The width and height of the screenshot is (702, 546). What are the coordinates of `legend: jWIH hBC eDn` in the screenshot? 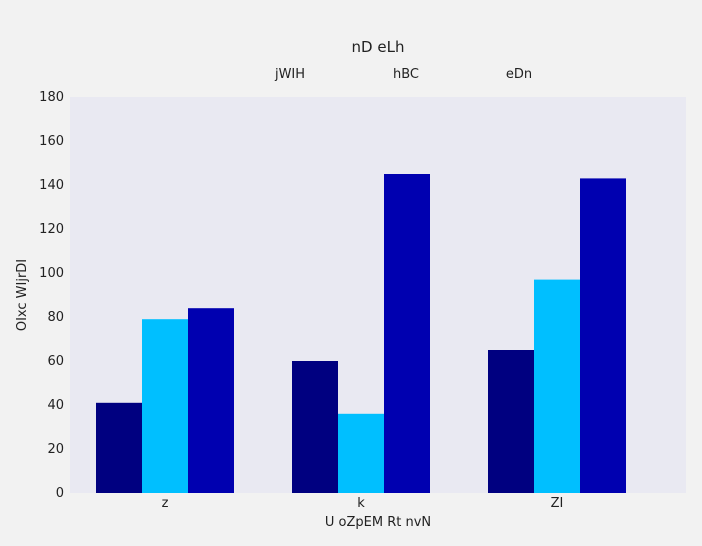 It's located at (403, 74).